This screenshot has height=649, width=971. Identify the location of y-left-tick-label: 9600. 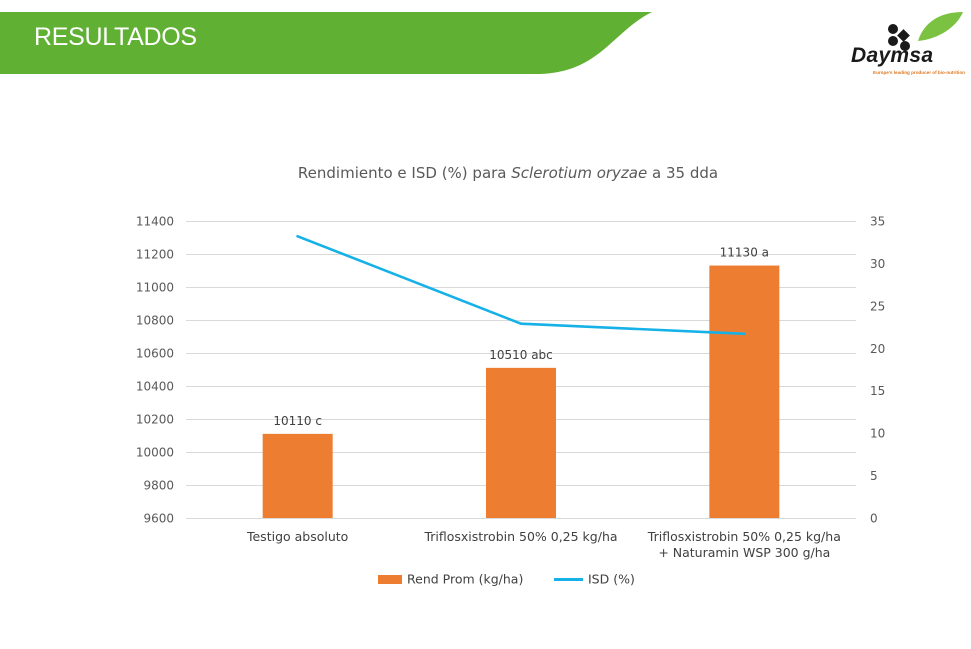
(158, 519).